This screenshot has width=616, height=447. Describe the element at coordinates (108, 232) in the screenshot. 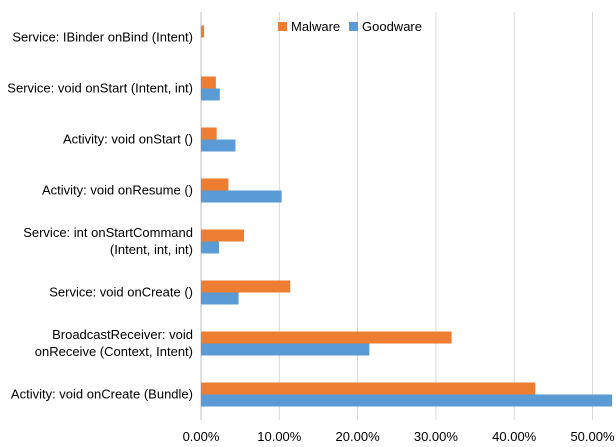

I see `category-label-line: Service: int onStartCommand` at that location.